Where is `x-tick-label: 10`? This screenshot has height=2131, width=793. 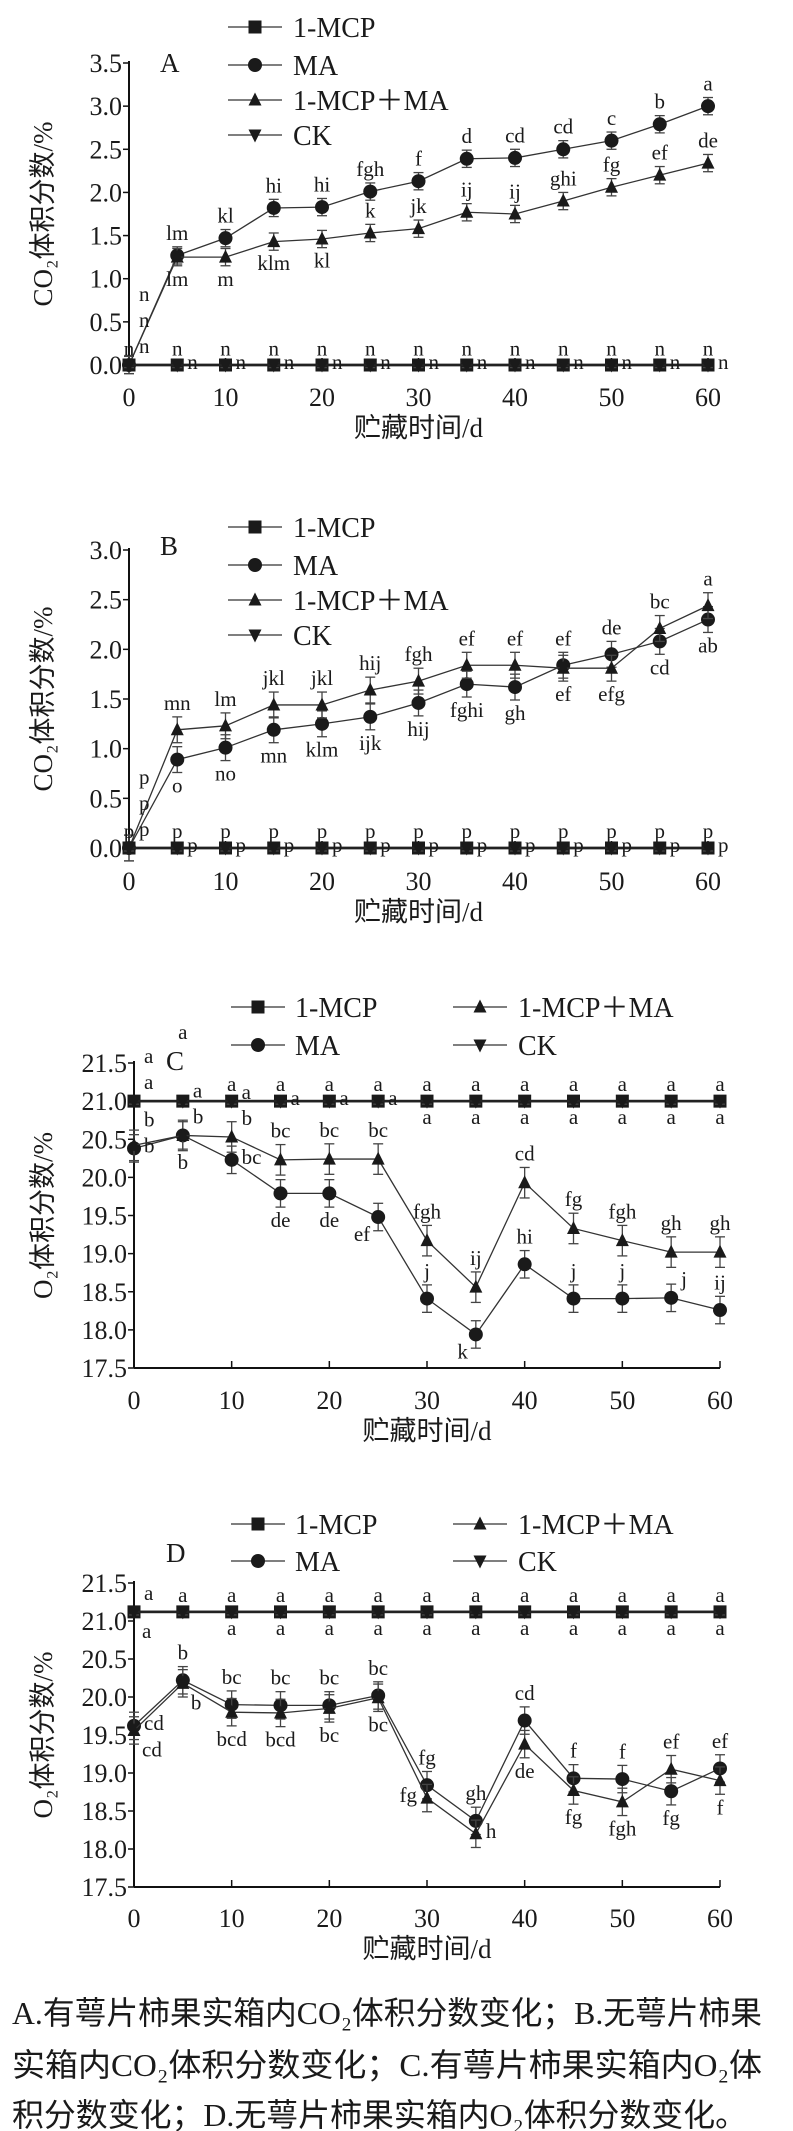
x-tick-label: 10 is located at coordinates (232, 1918).